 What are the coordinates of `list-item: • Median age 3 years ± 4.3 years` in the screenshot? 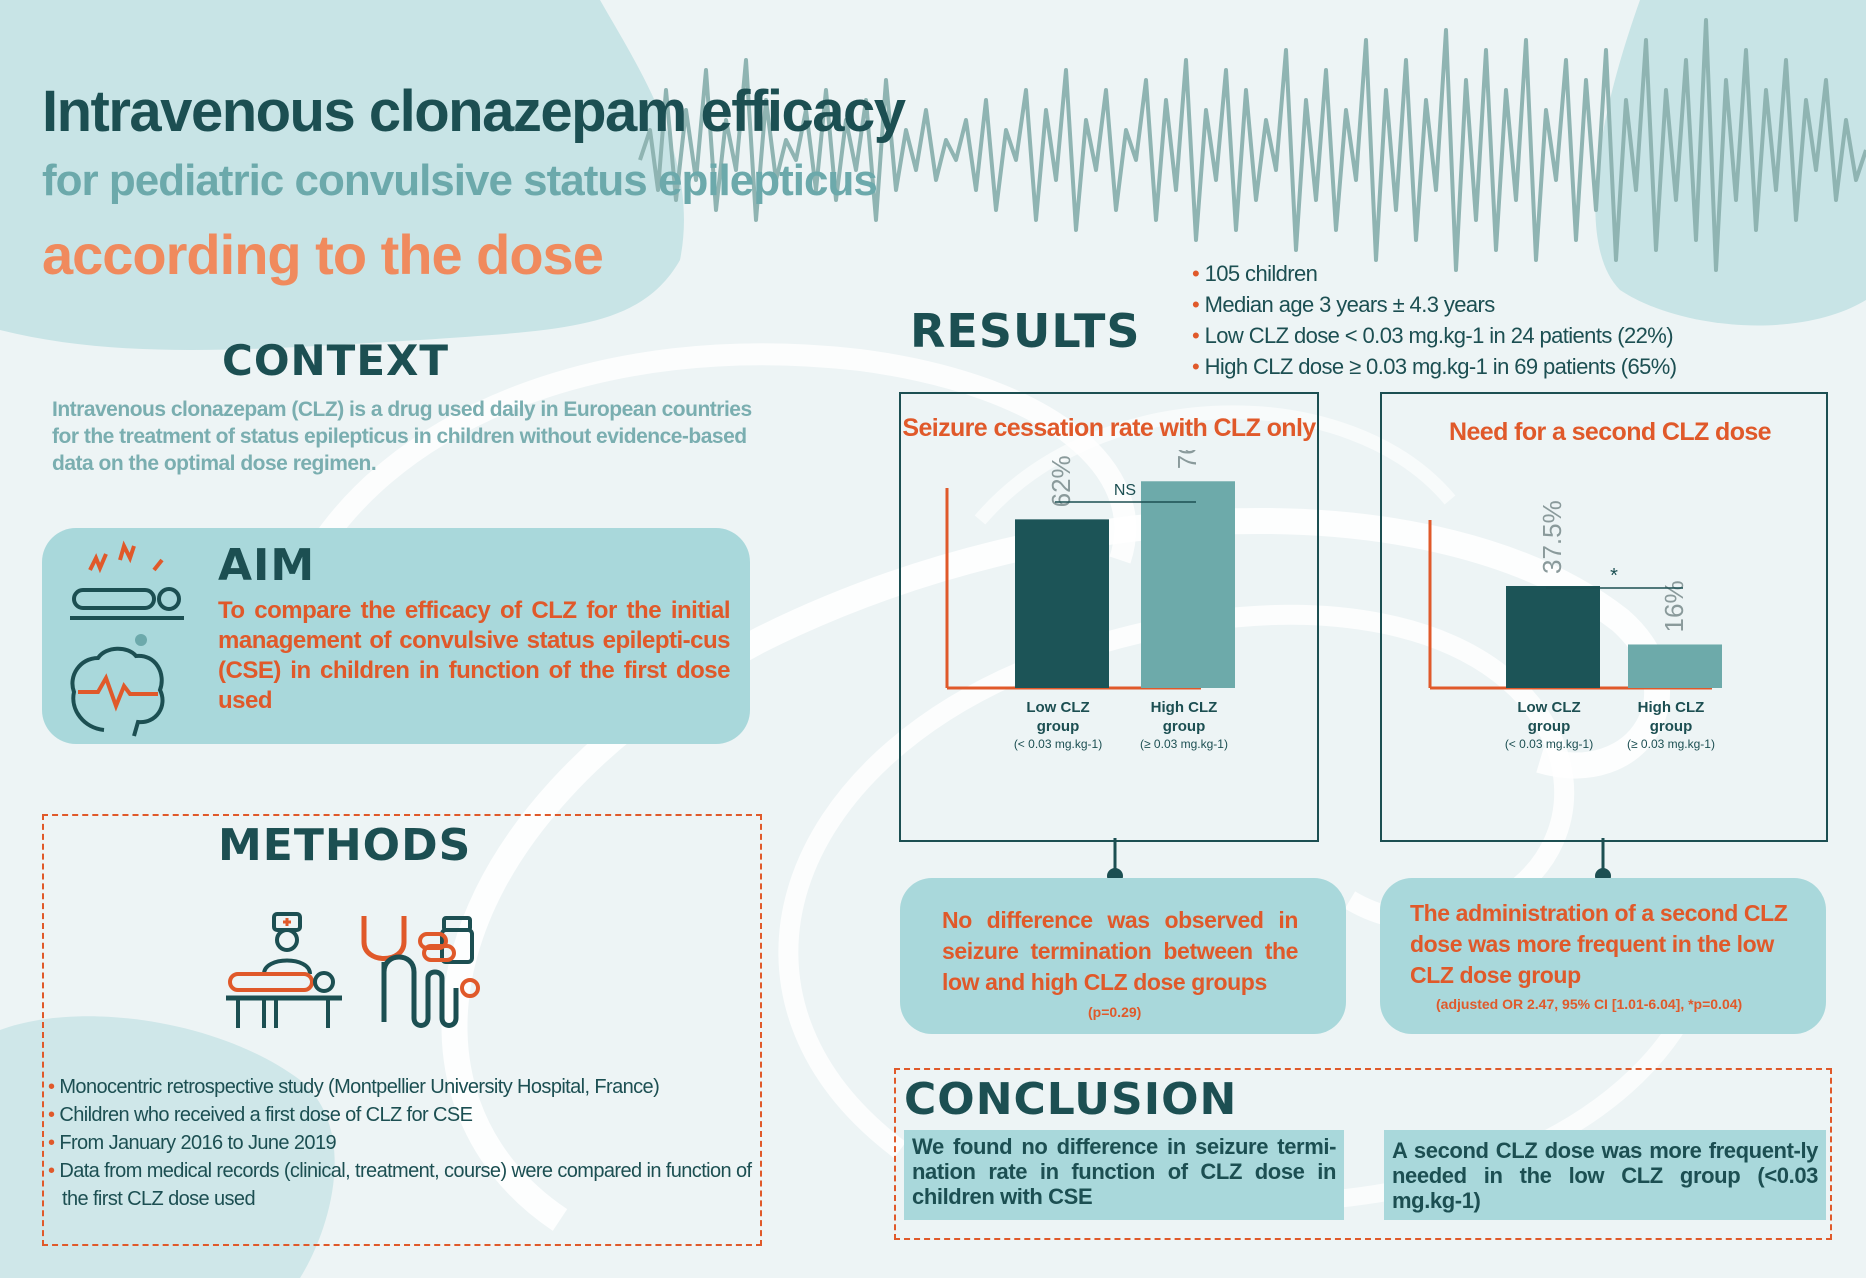 It's located at (1343, 304).